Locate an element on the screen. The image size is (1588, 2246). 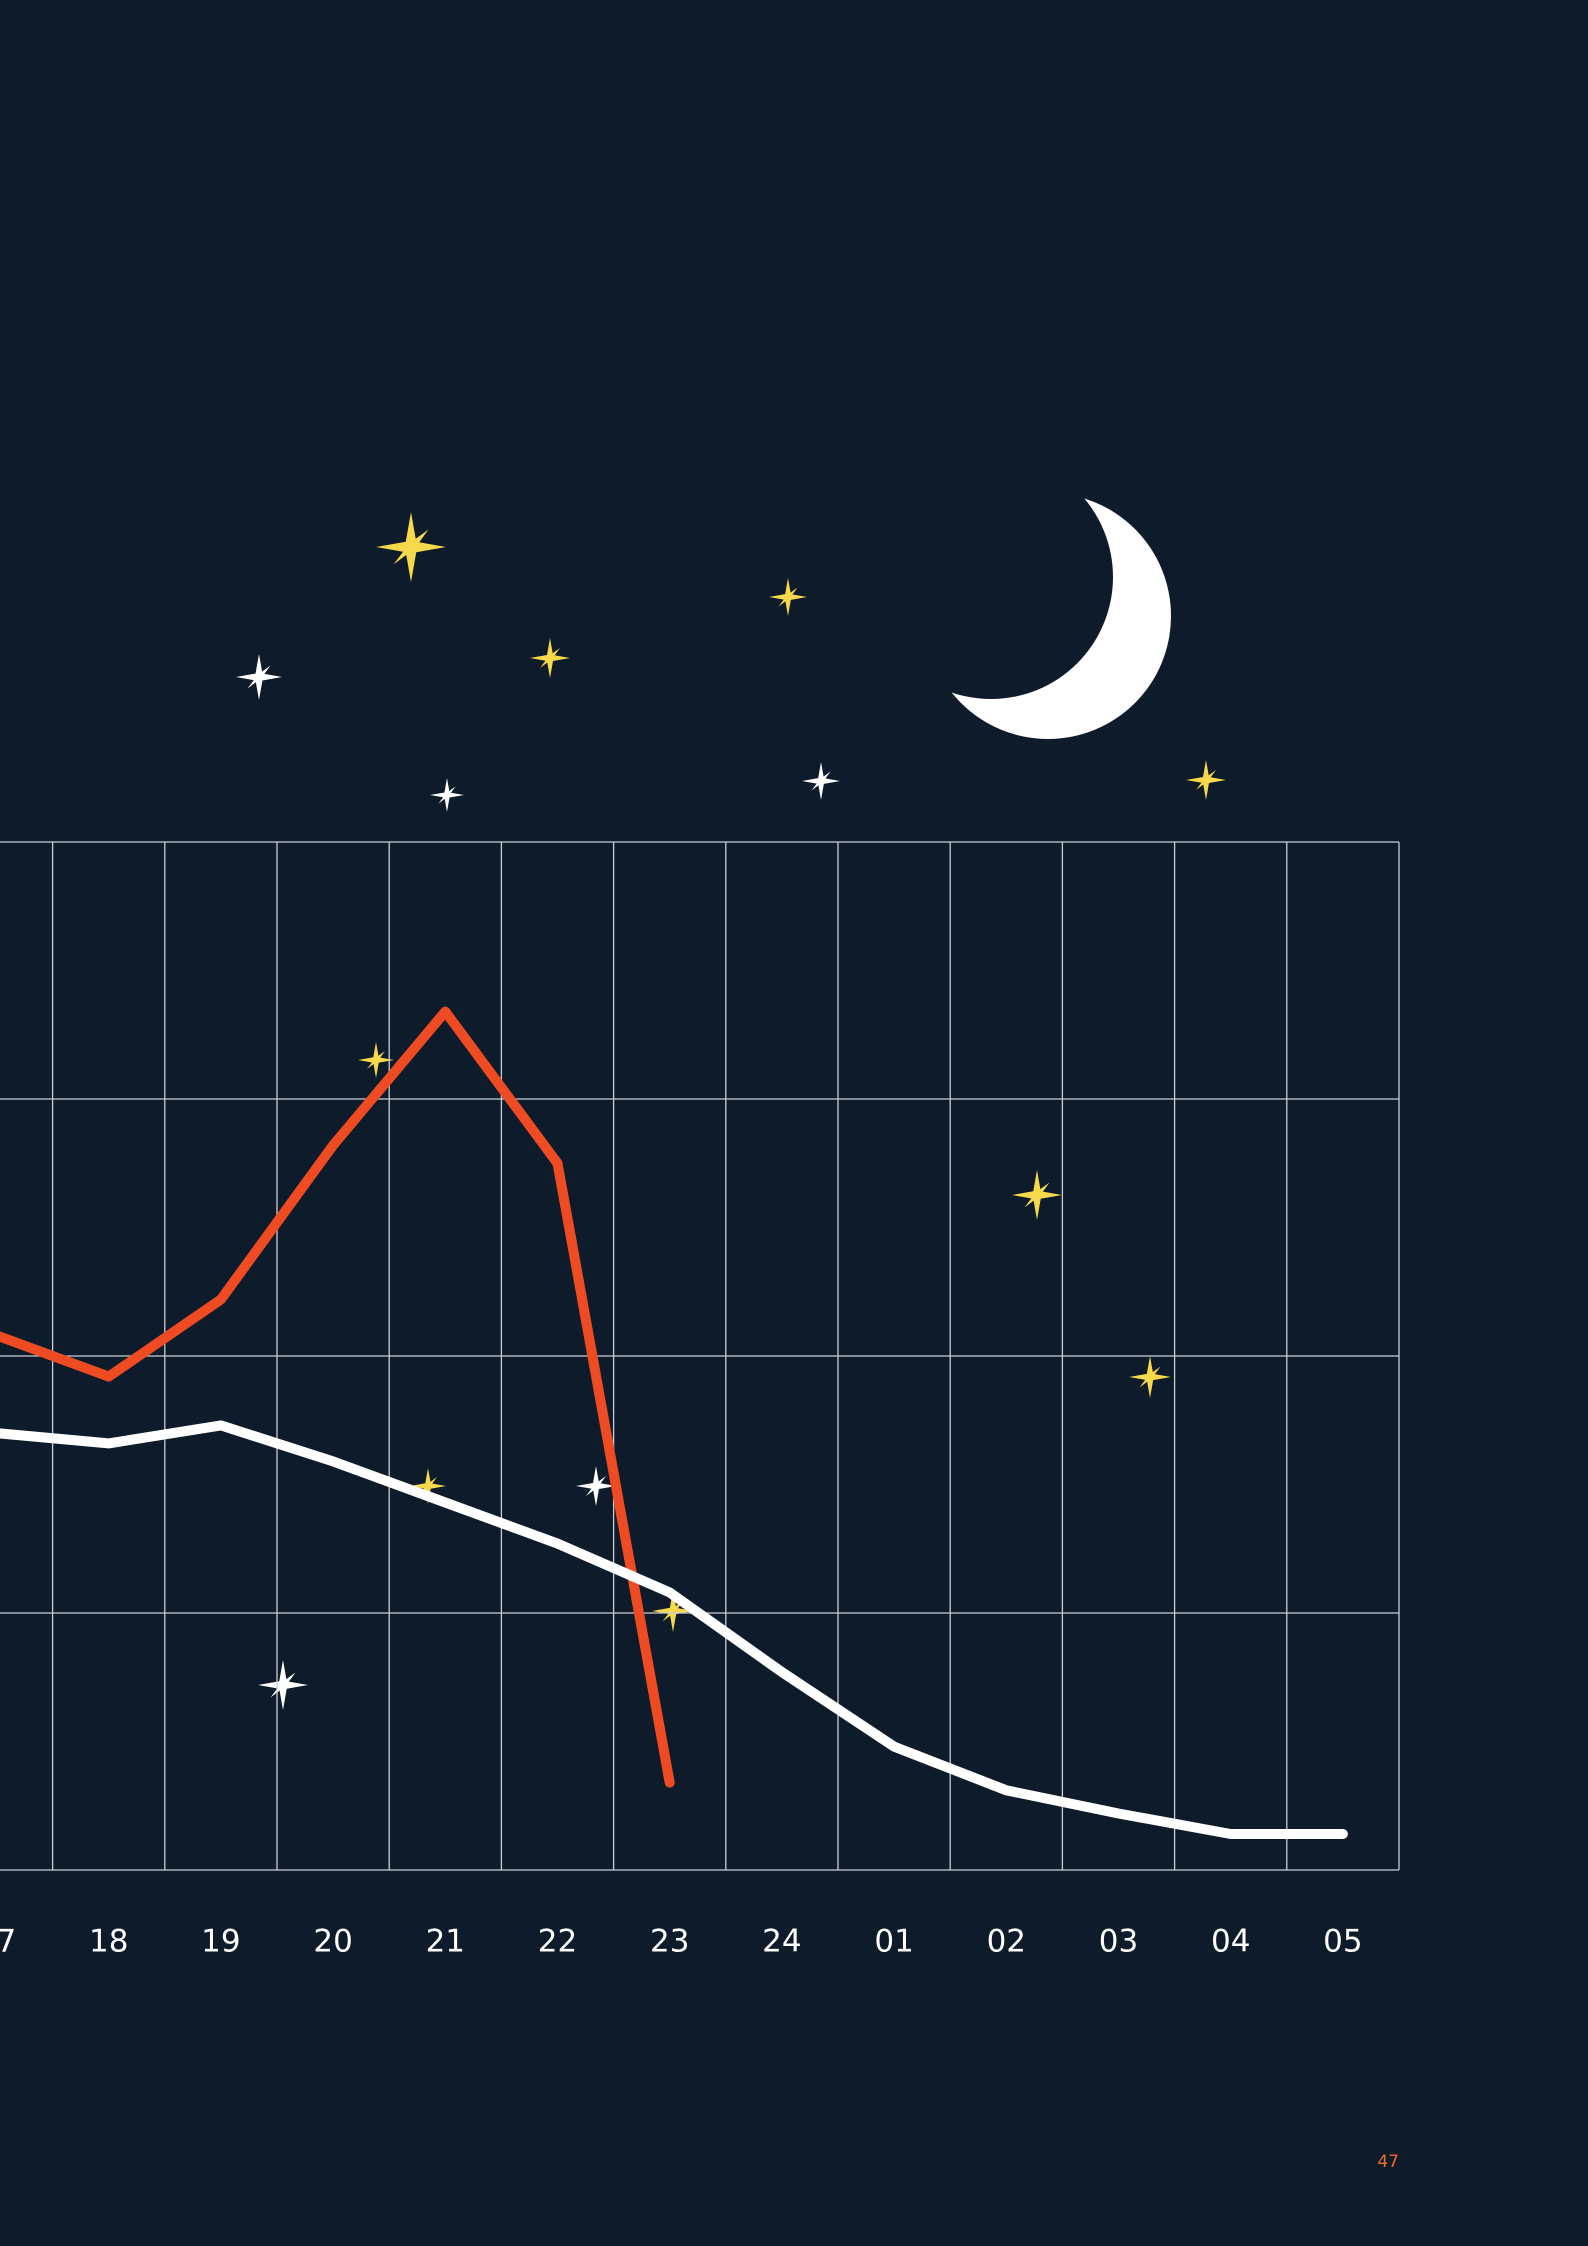
x-tick-label: 24 is located at coordinates (781, 1942).